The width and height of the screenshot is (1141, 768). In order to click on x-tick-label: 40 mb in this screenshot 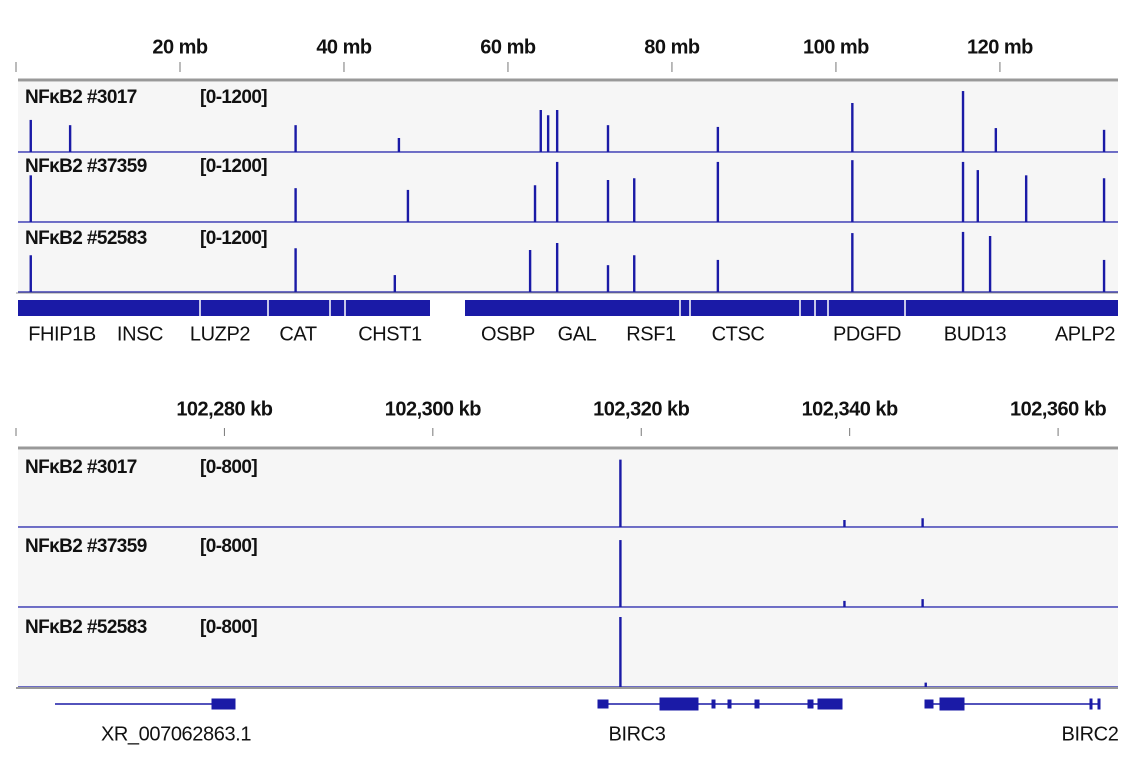, I will do `click(344, 47)`.